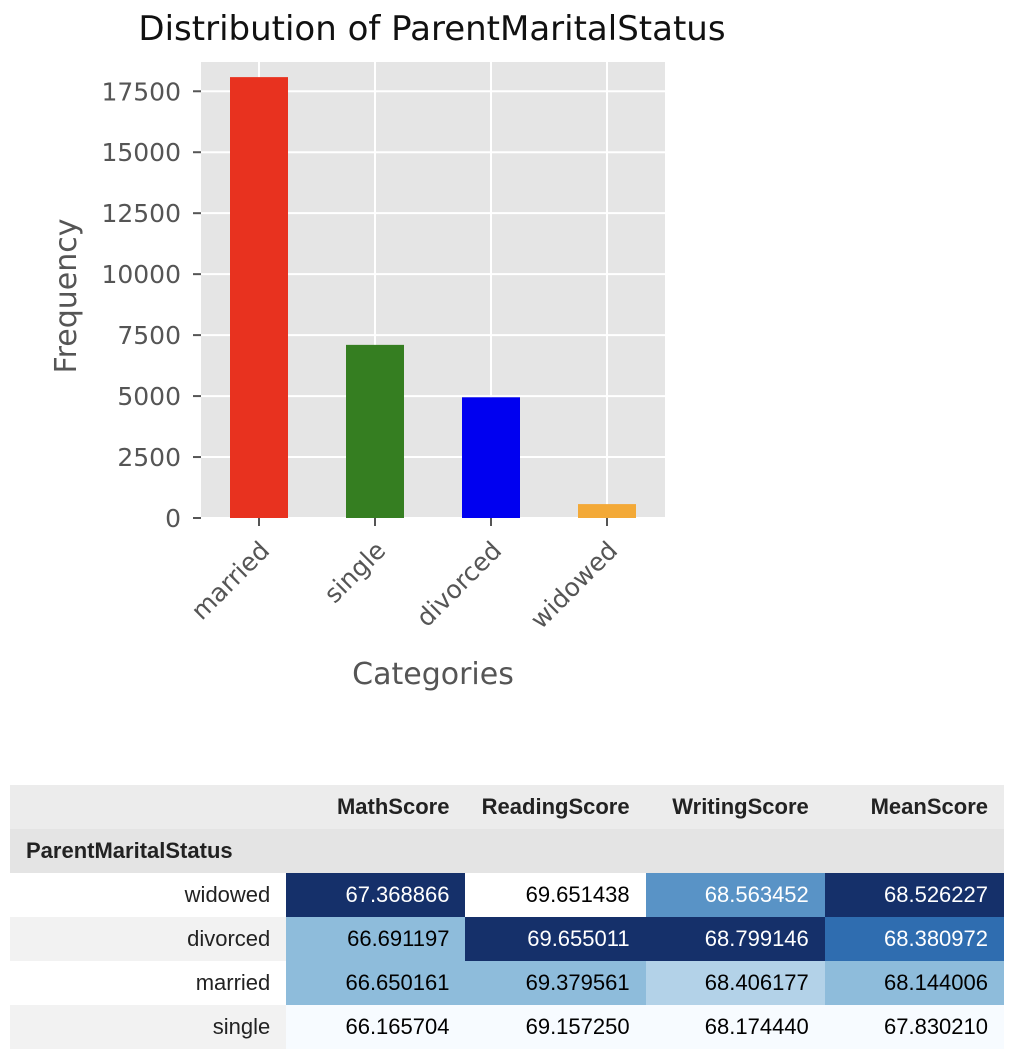 The height and width of the screenshot is (1052, 1016). I want to click on header-blank, so click(148, 807).